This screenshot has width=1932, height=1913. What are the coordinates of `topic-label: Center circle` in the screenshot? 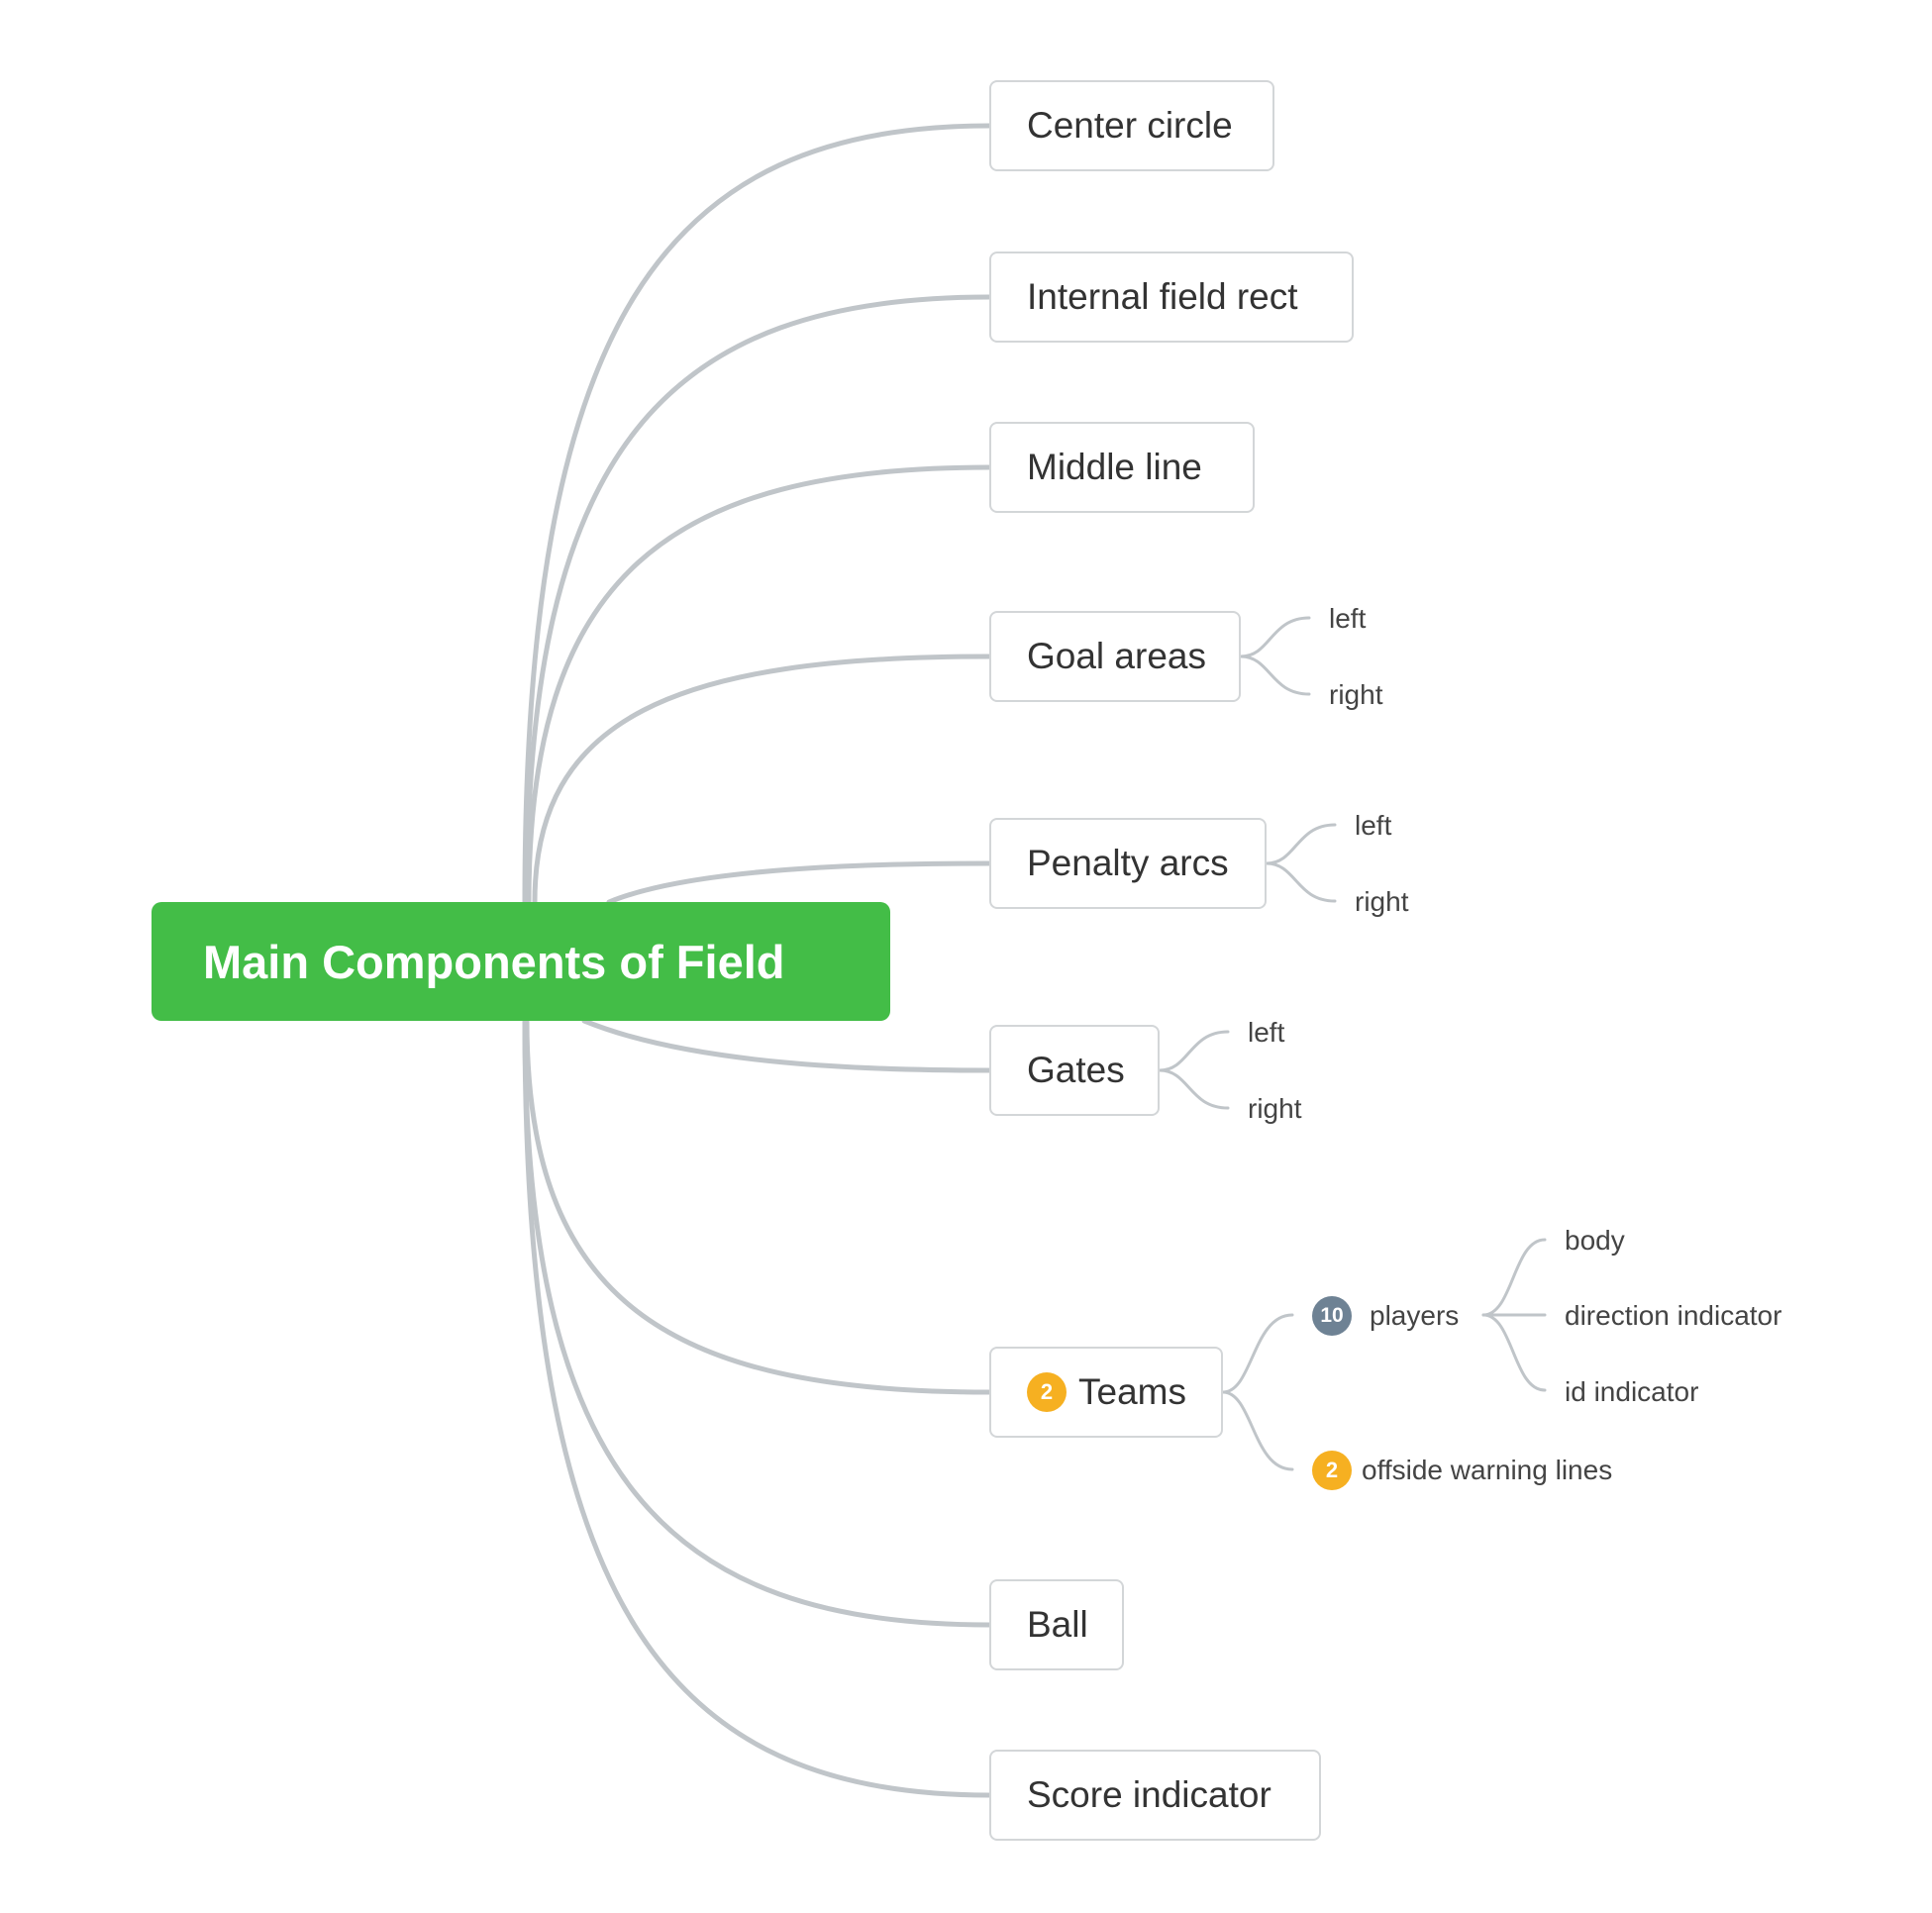 It's located at (1130, 125).